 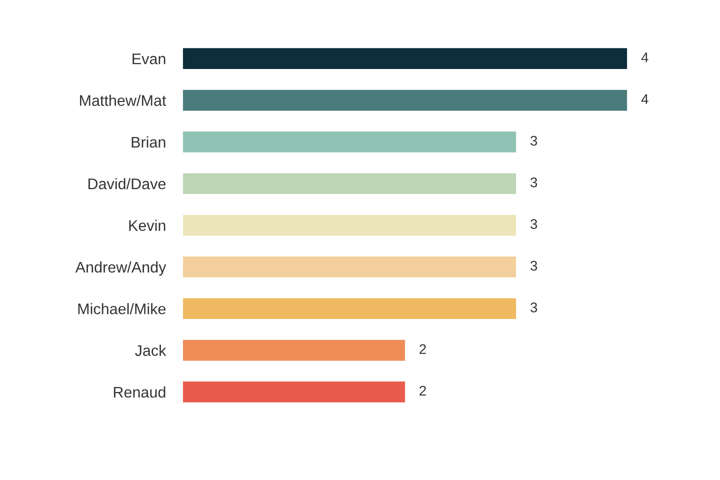 What do you see at coordinates (120, 268) in the screenshot?
I see `y-tick-label: Andrew/Andy` at bounding box center [120, 268].